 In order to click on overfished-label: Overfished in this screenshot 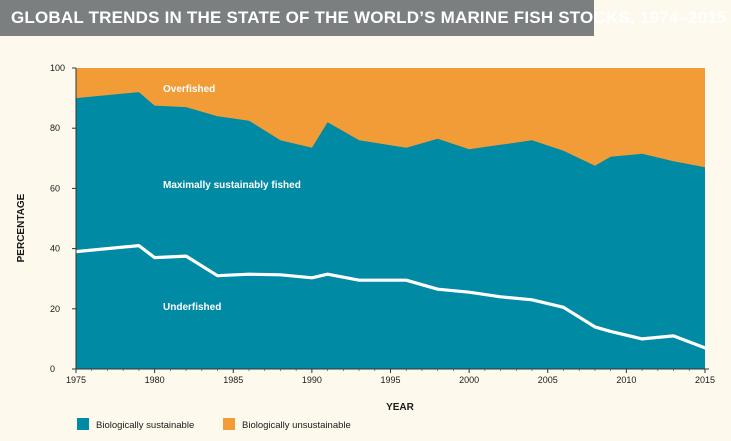, I will do `click(189, 89)`.